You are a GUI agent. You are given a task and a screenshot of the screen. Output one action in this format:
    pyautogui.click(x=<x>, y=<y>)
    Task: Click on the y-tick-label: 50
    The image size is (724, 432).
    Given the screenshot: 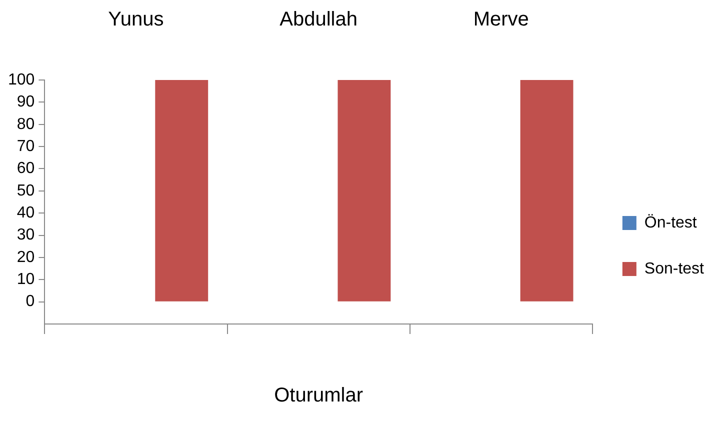 What is the action you would take?
    pyautogui.click(x=25, y=191)
    